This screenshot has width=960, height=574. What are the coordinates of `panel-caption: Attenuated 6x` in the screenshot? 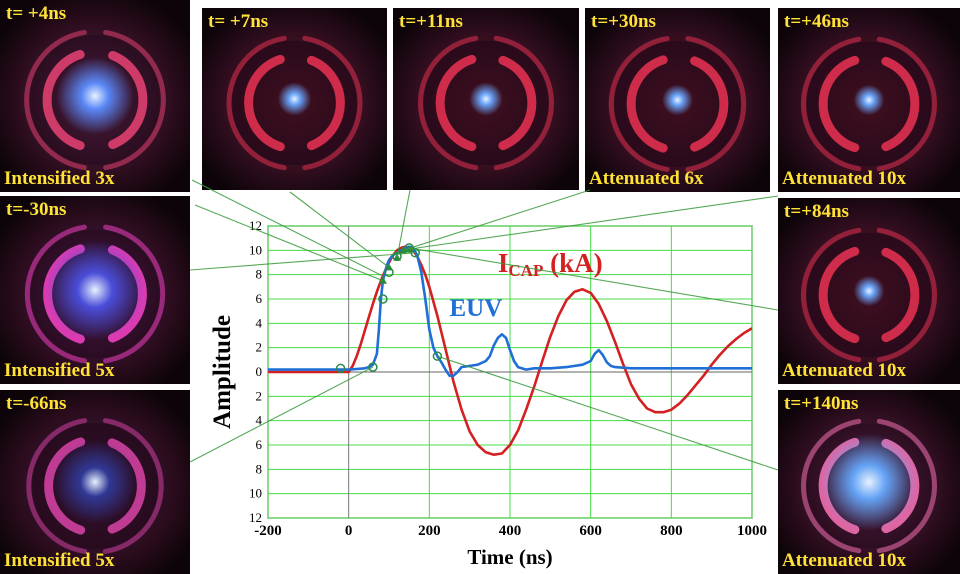 It's located at (646, 178).